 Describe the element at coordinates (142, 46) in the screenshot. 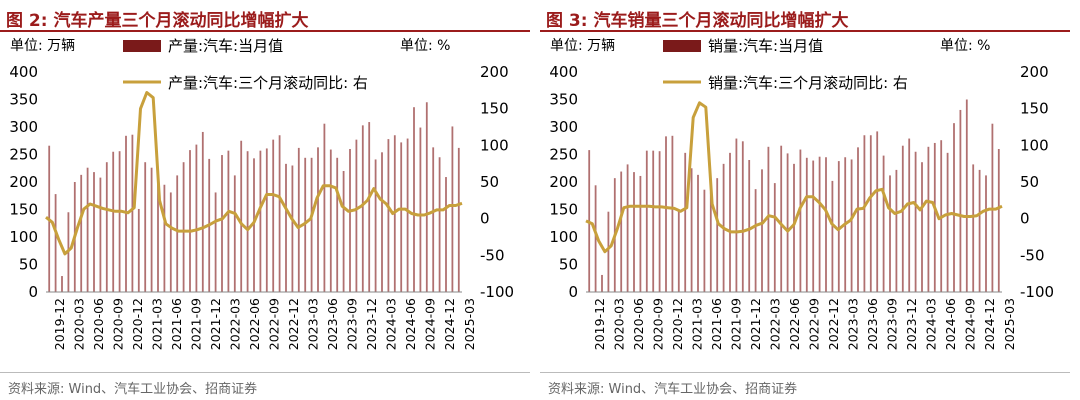

I see `legend-bar-swatch` at that location.